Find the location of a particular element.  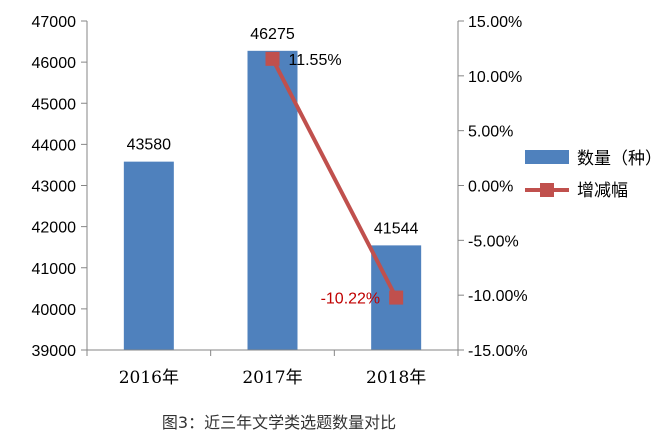

category-label: 2016年 is located at coordinates (149, 378).